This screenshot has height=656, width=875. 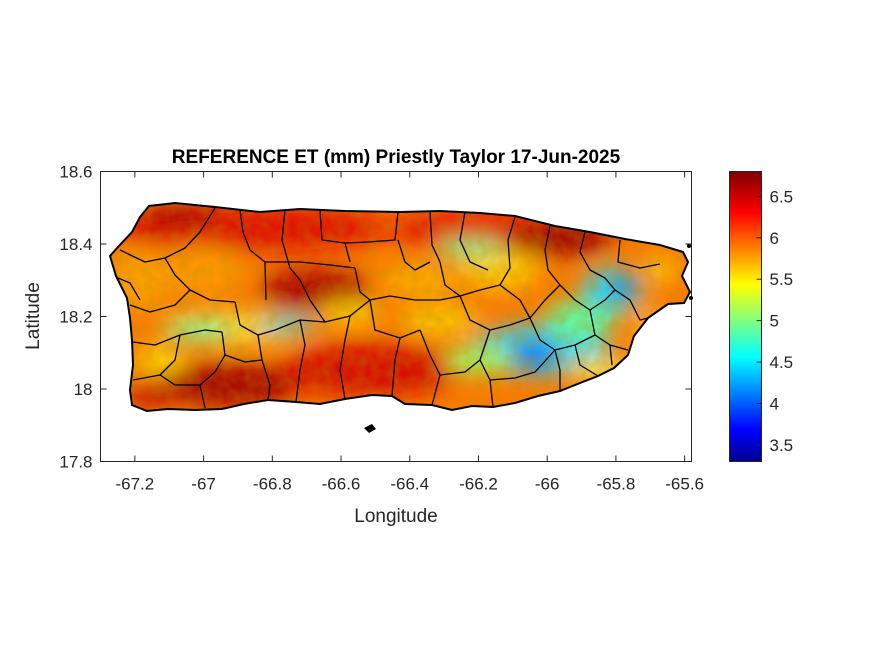 What do you see at coordinates (33, 316) in the screenshot?
I see `y-axis-label: Latitude` at bounding box center [33, 316].